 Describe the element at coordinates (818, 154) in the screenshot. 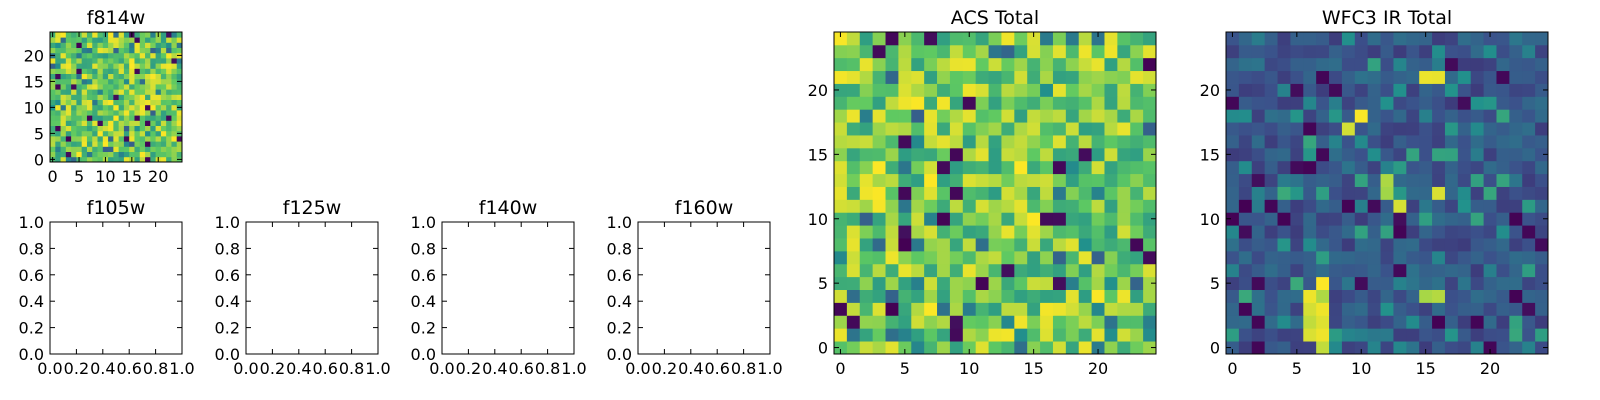

I see `y-tick-label: 15` at that location.